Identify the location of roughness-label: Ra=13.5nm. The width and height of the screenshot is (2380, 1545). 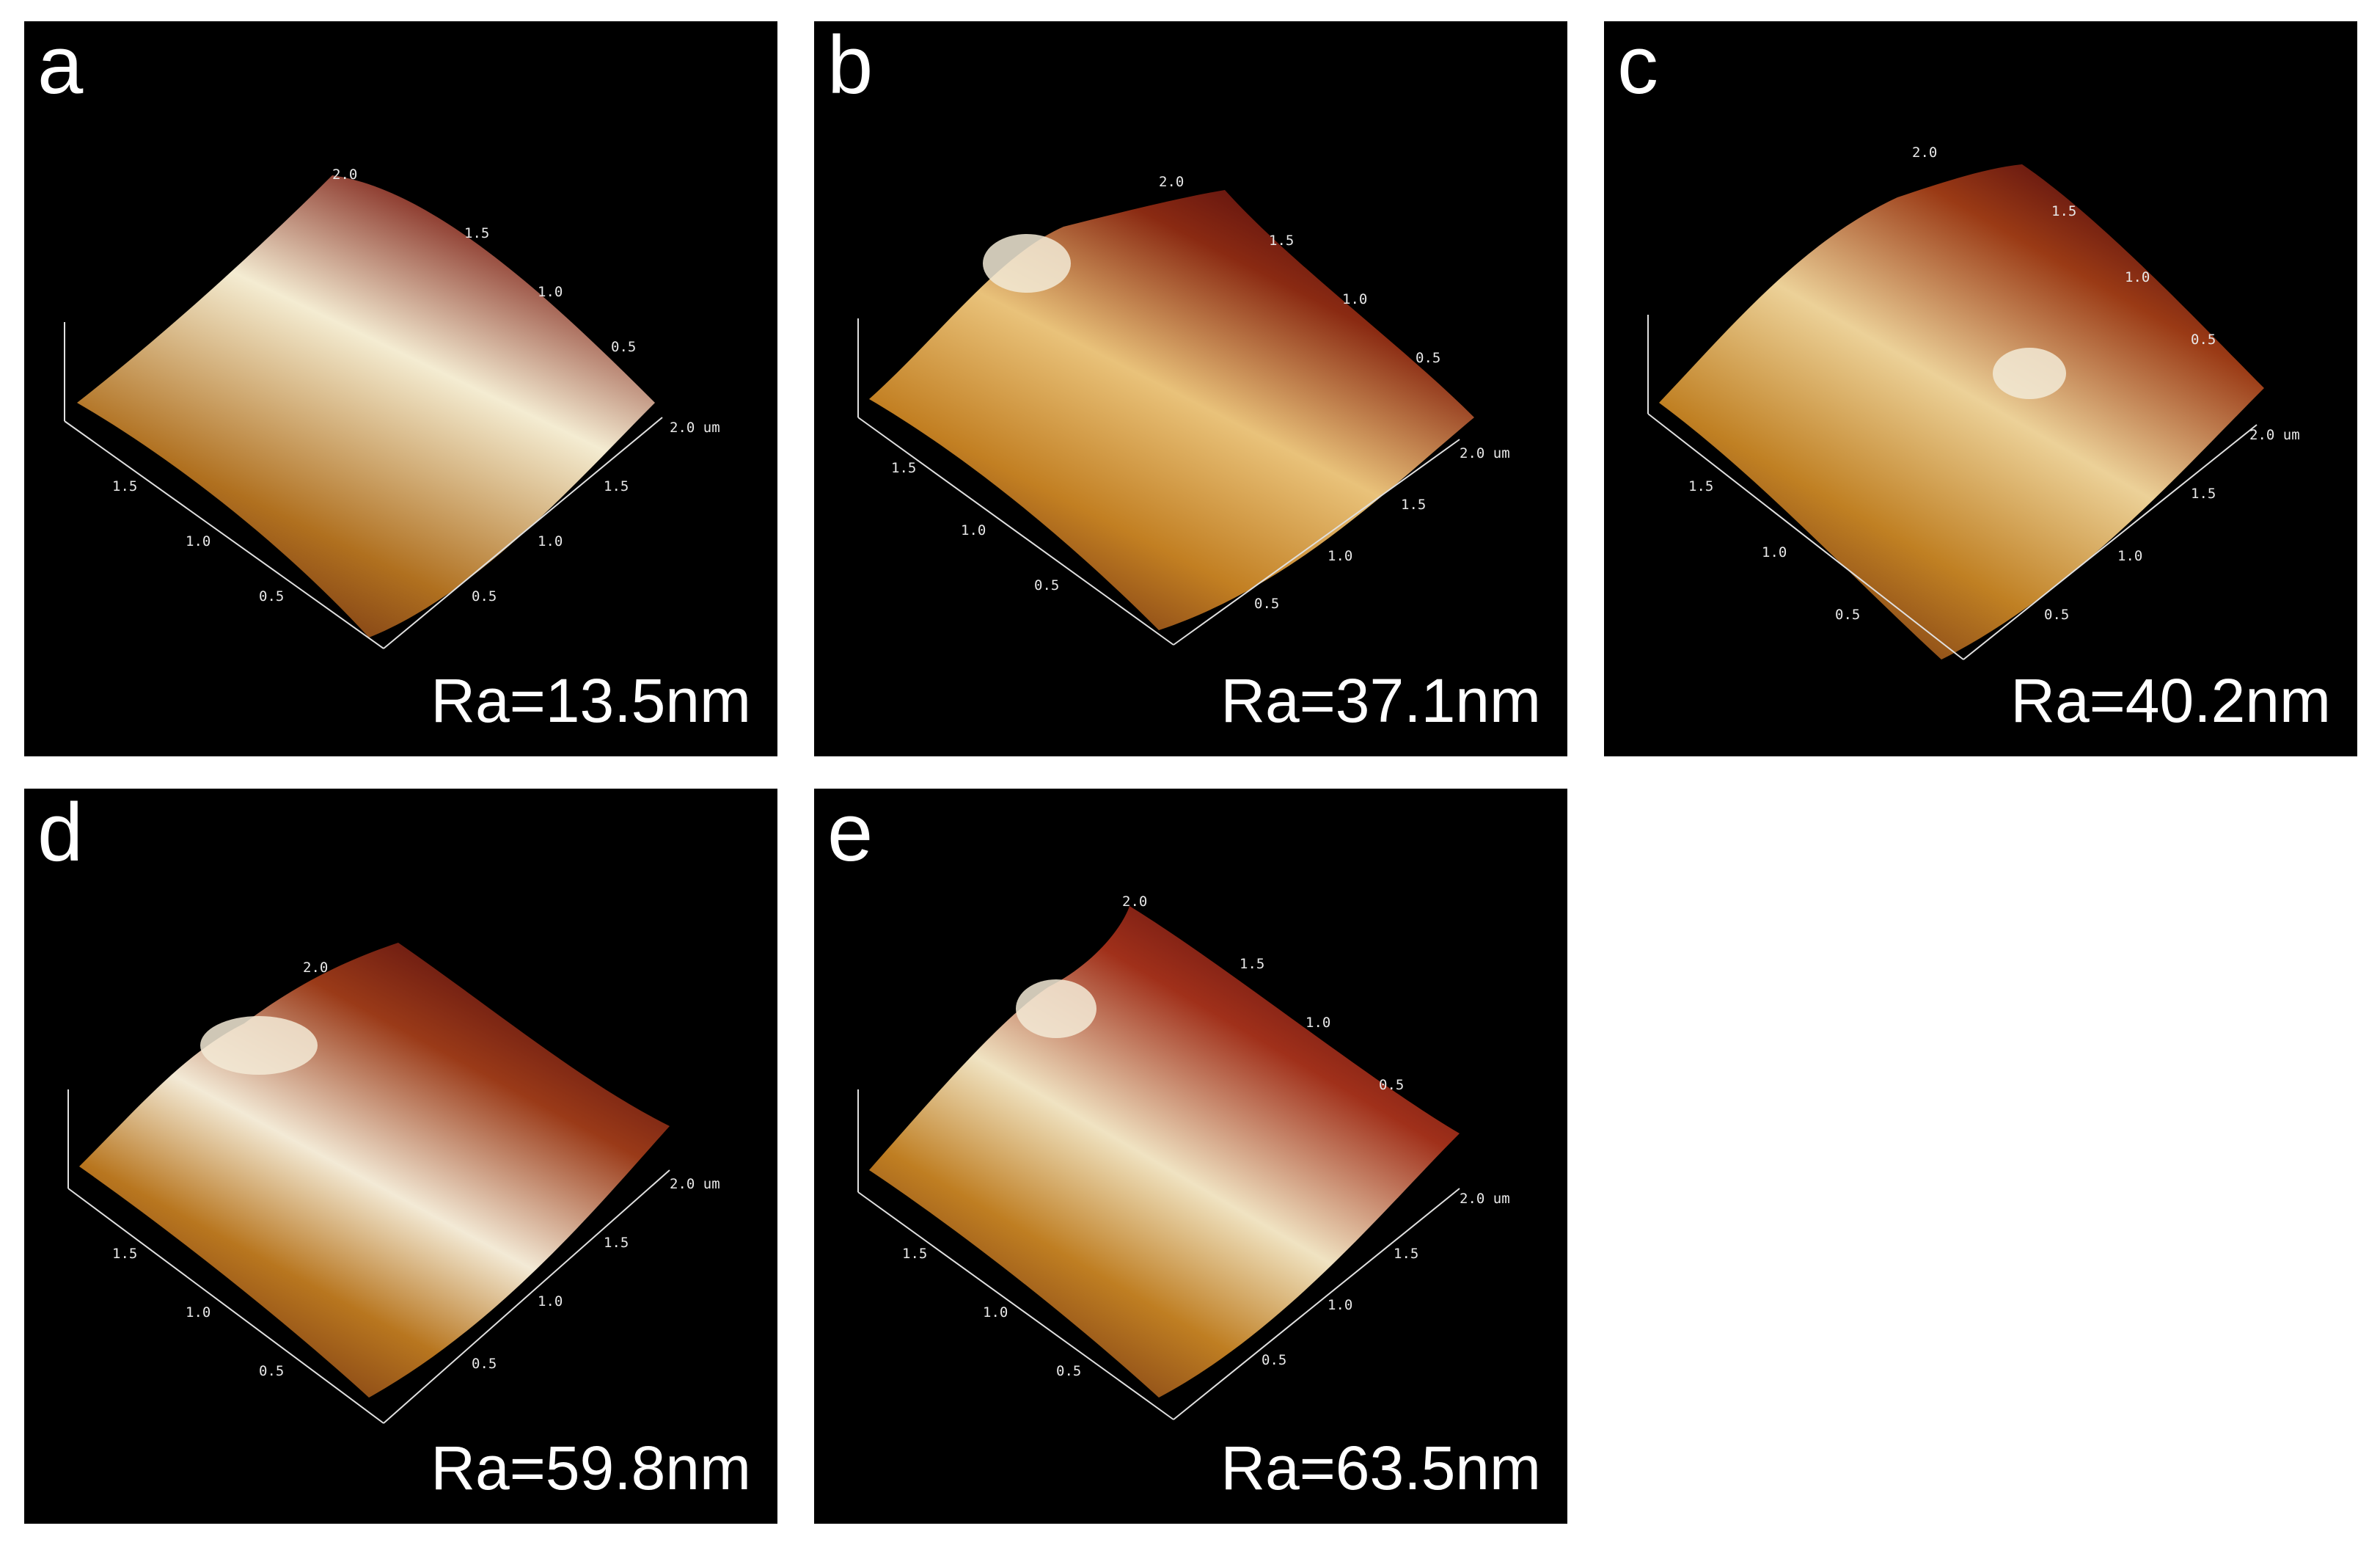
(591, 700).